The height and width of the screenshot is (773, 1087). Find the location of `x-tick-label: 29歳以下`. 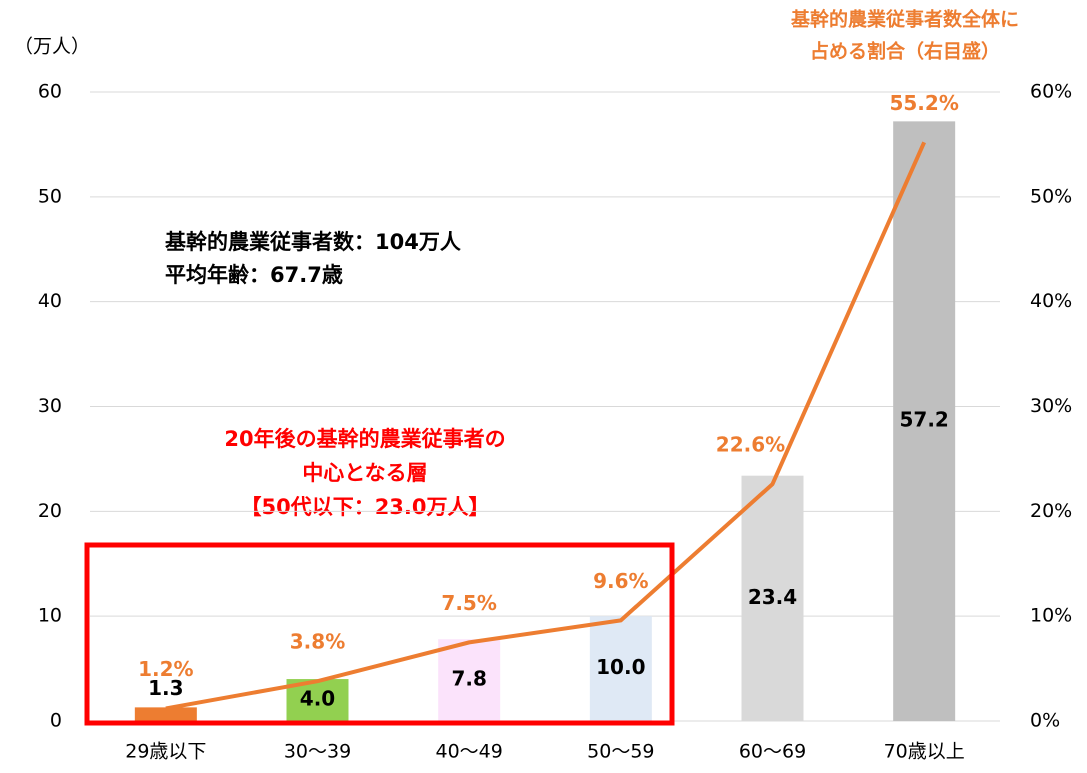

x-tick-label: 29歳以下 is located at coordinates (165, 752).